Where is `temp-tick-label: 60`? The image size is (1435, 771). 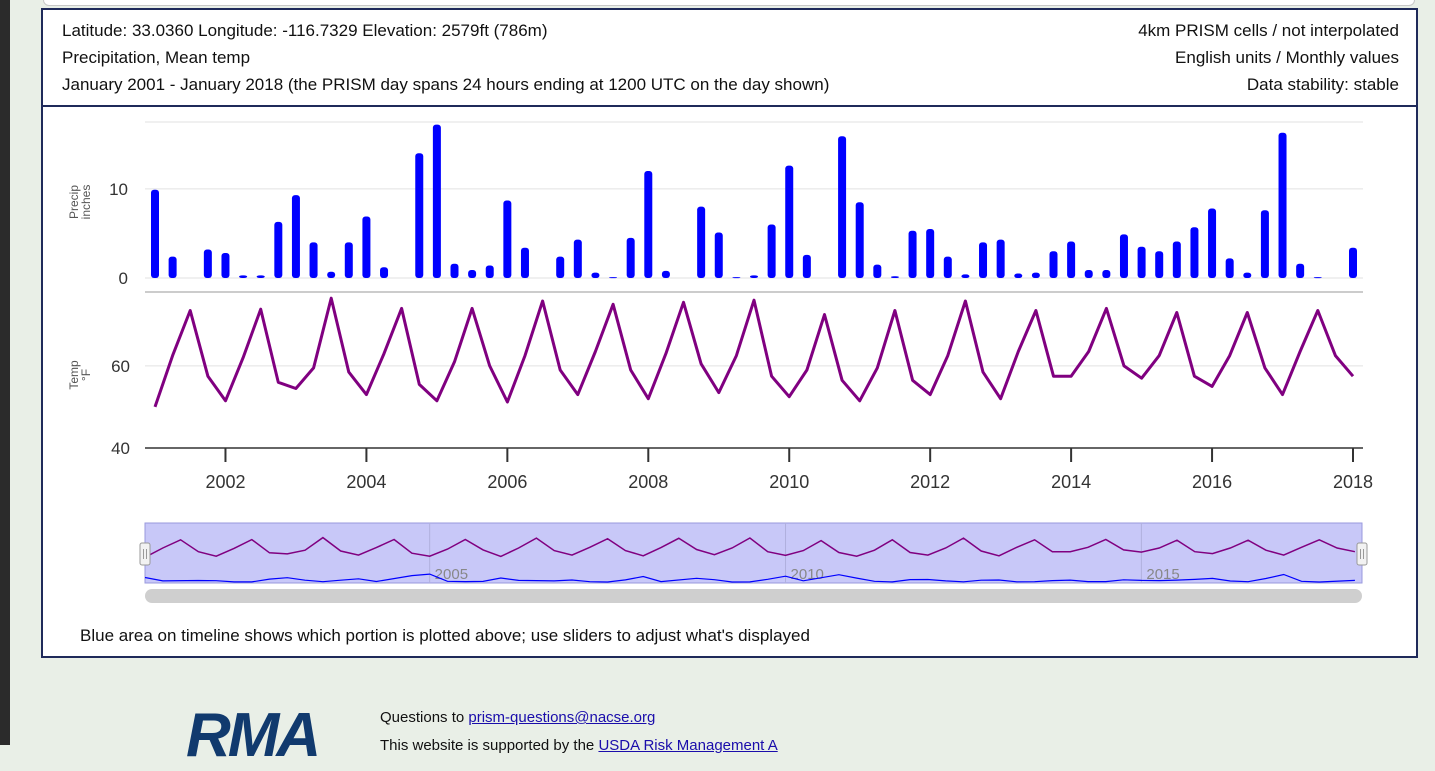
temp-tick-label: 60 is located at coordinates (120, 366).